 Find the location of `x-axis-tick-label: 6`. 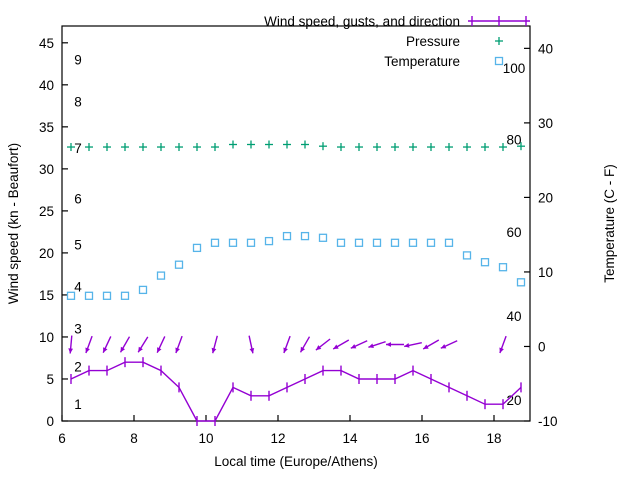

x-axis-tick-label: 6 is located at coordinates (62, 438).